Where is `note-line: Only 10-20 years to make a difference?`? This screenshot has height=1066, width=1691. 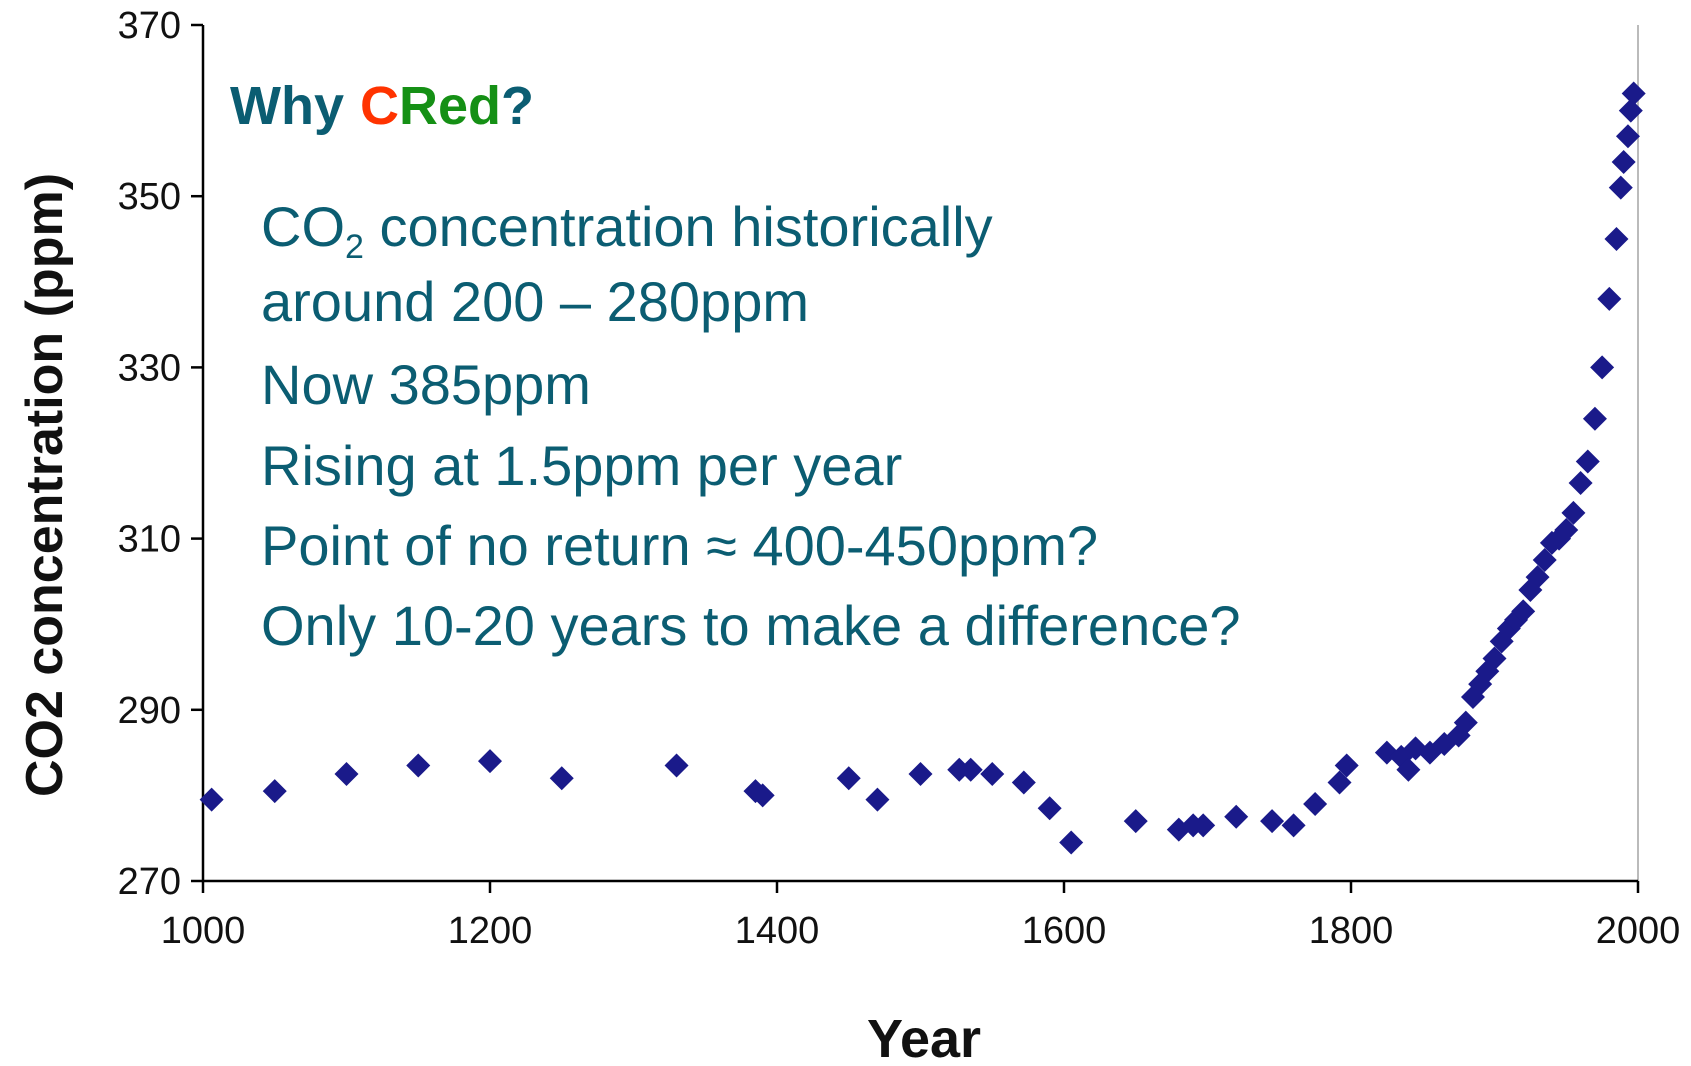 note-line: Only 10-20 years to make a difference? is located at coordinates (751, 625).